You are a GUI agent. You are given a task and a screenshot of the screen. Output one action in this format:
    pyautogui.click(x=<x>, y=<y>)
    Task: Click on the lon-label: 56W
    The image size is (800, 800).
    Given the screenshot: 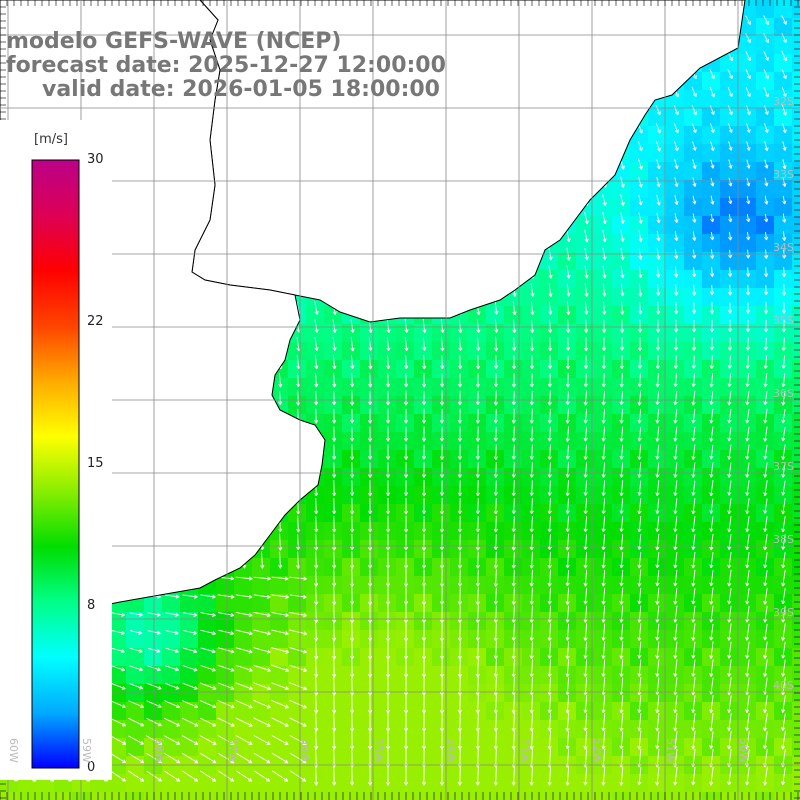 What is the action you would take?
    pyautogui.click(x=305, y=750)
    